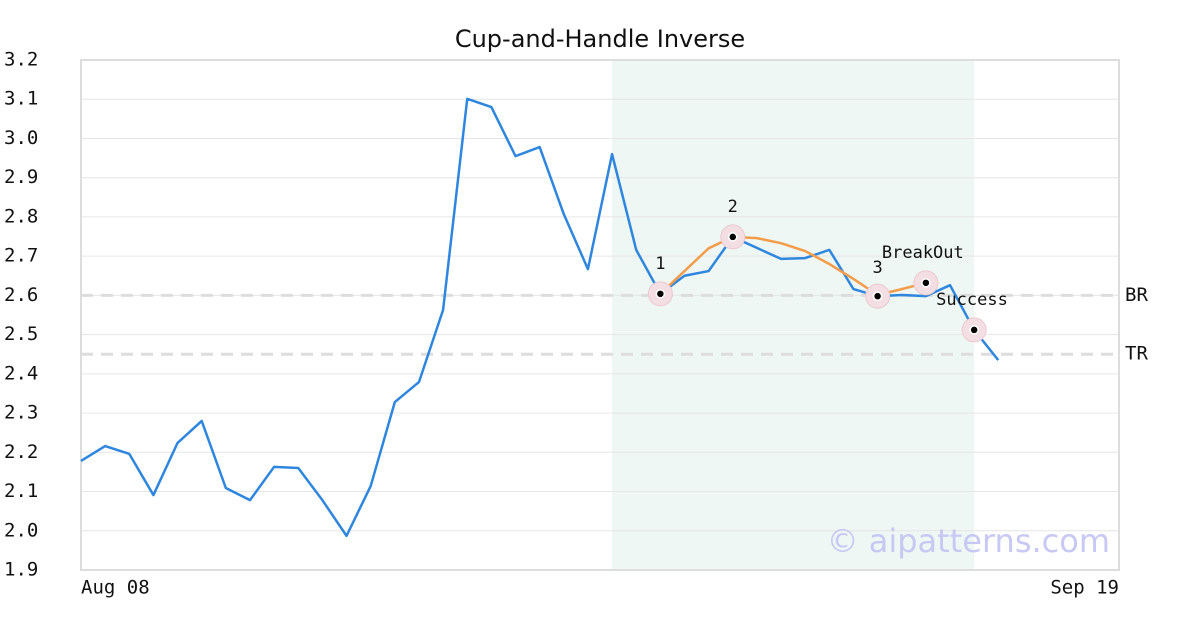  Describe the element at coordinates (21, 99) in the screenshot. I see `y-tick-label: 3.1` at that location.